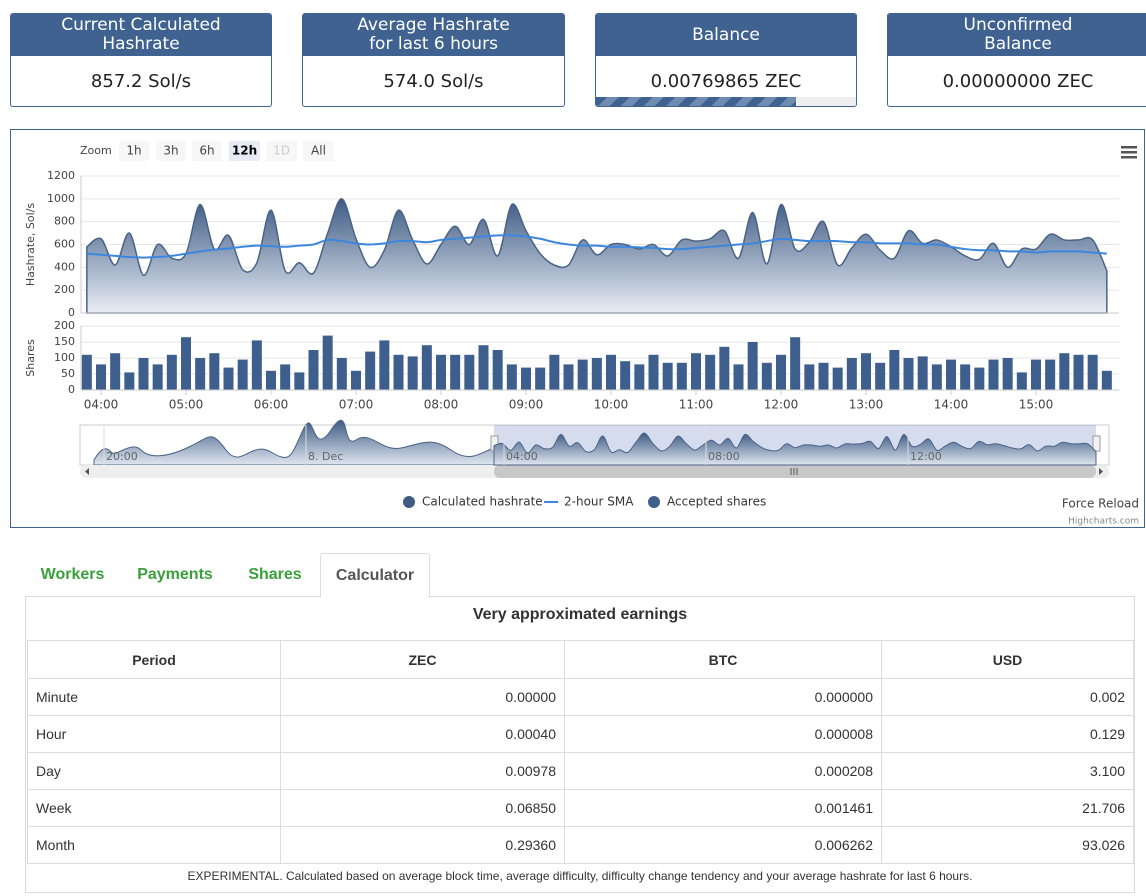  Describe the element at coordinates (580, 614) in the screenshot. I see `table-title: Very approximated earnings` at that location.